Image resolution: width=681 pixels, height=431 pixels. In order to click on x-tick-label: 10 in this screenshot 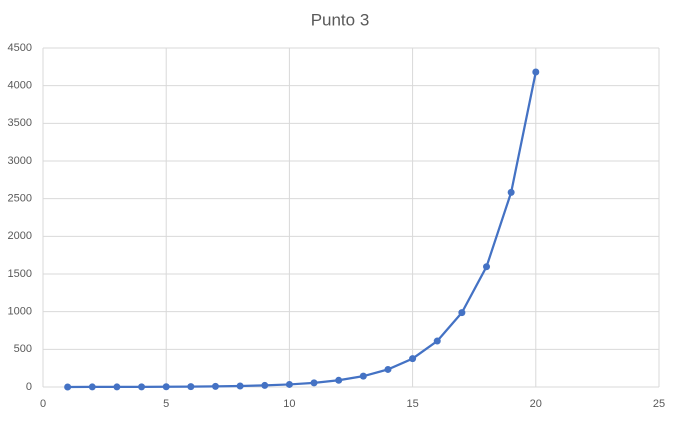, I will do `click(289, 404)`.